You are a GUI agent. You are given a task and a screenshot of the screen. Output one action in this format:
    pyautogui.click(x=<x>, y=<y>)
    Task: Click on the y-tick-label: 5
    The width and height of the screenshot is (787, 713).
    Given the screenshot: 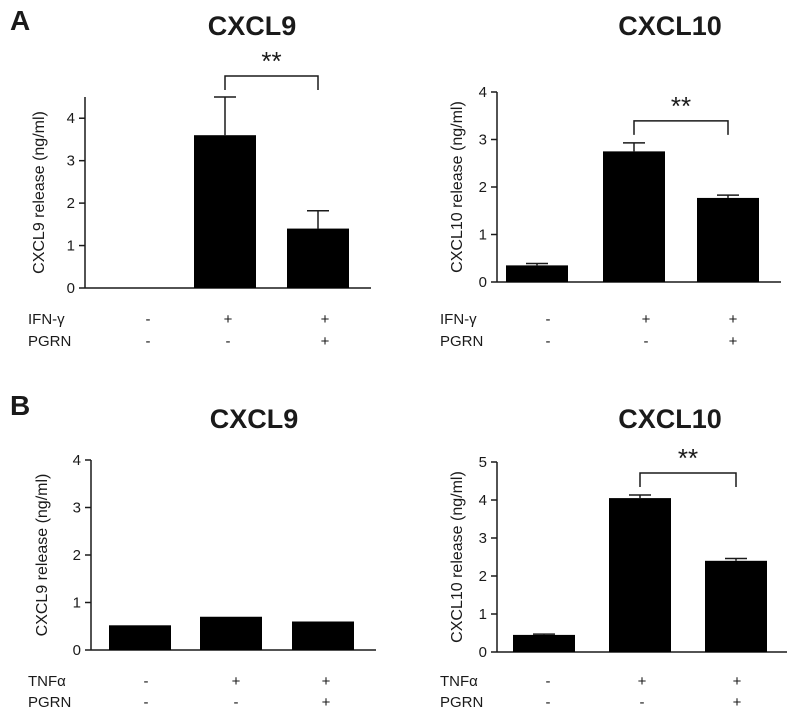 What is the action you would take?
    pyautogui.click(x=483, y=462)
    